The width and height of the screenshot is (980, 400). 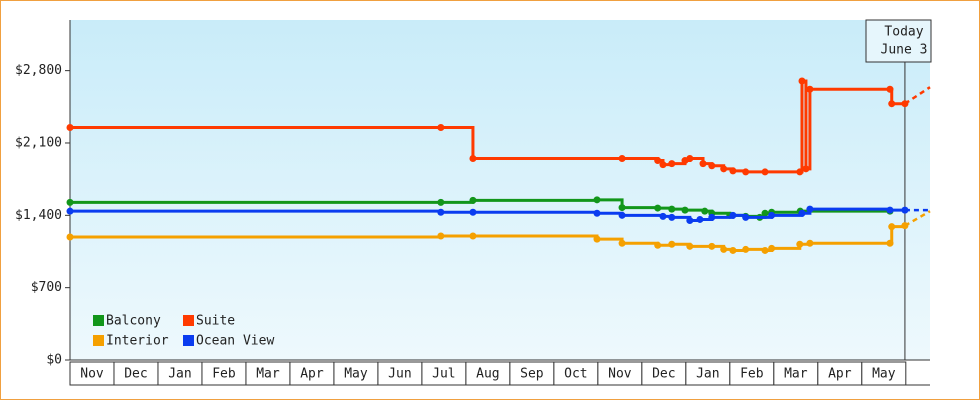 I want to click on y-tick-label: $2,800, so click(x=38, y=70).